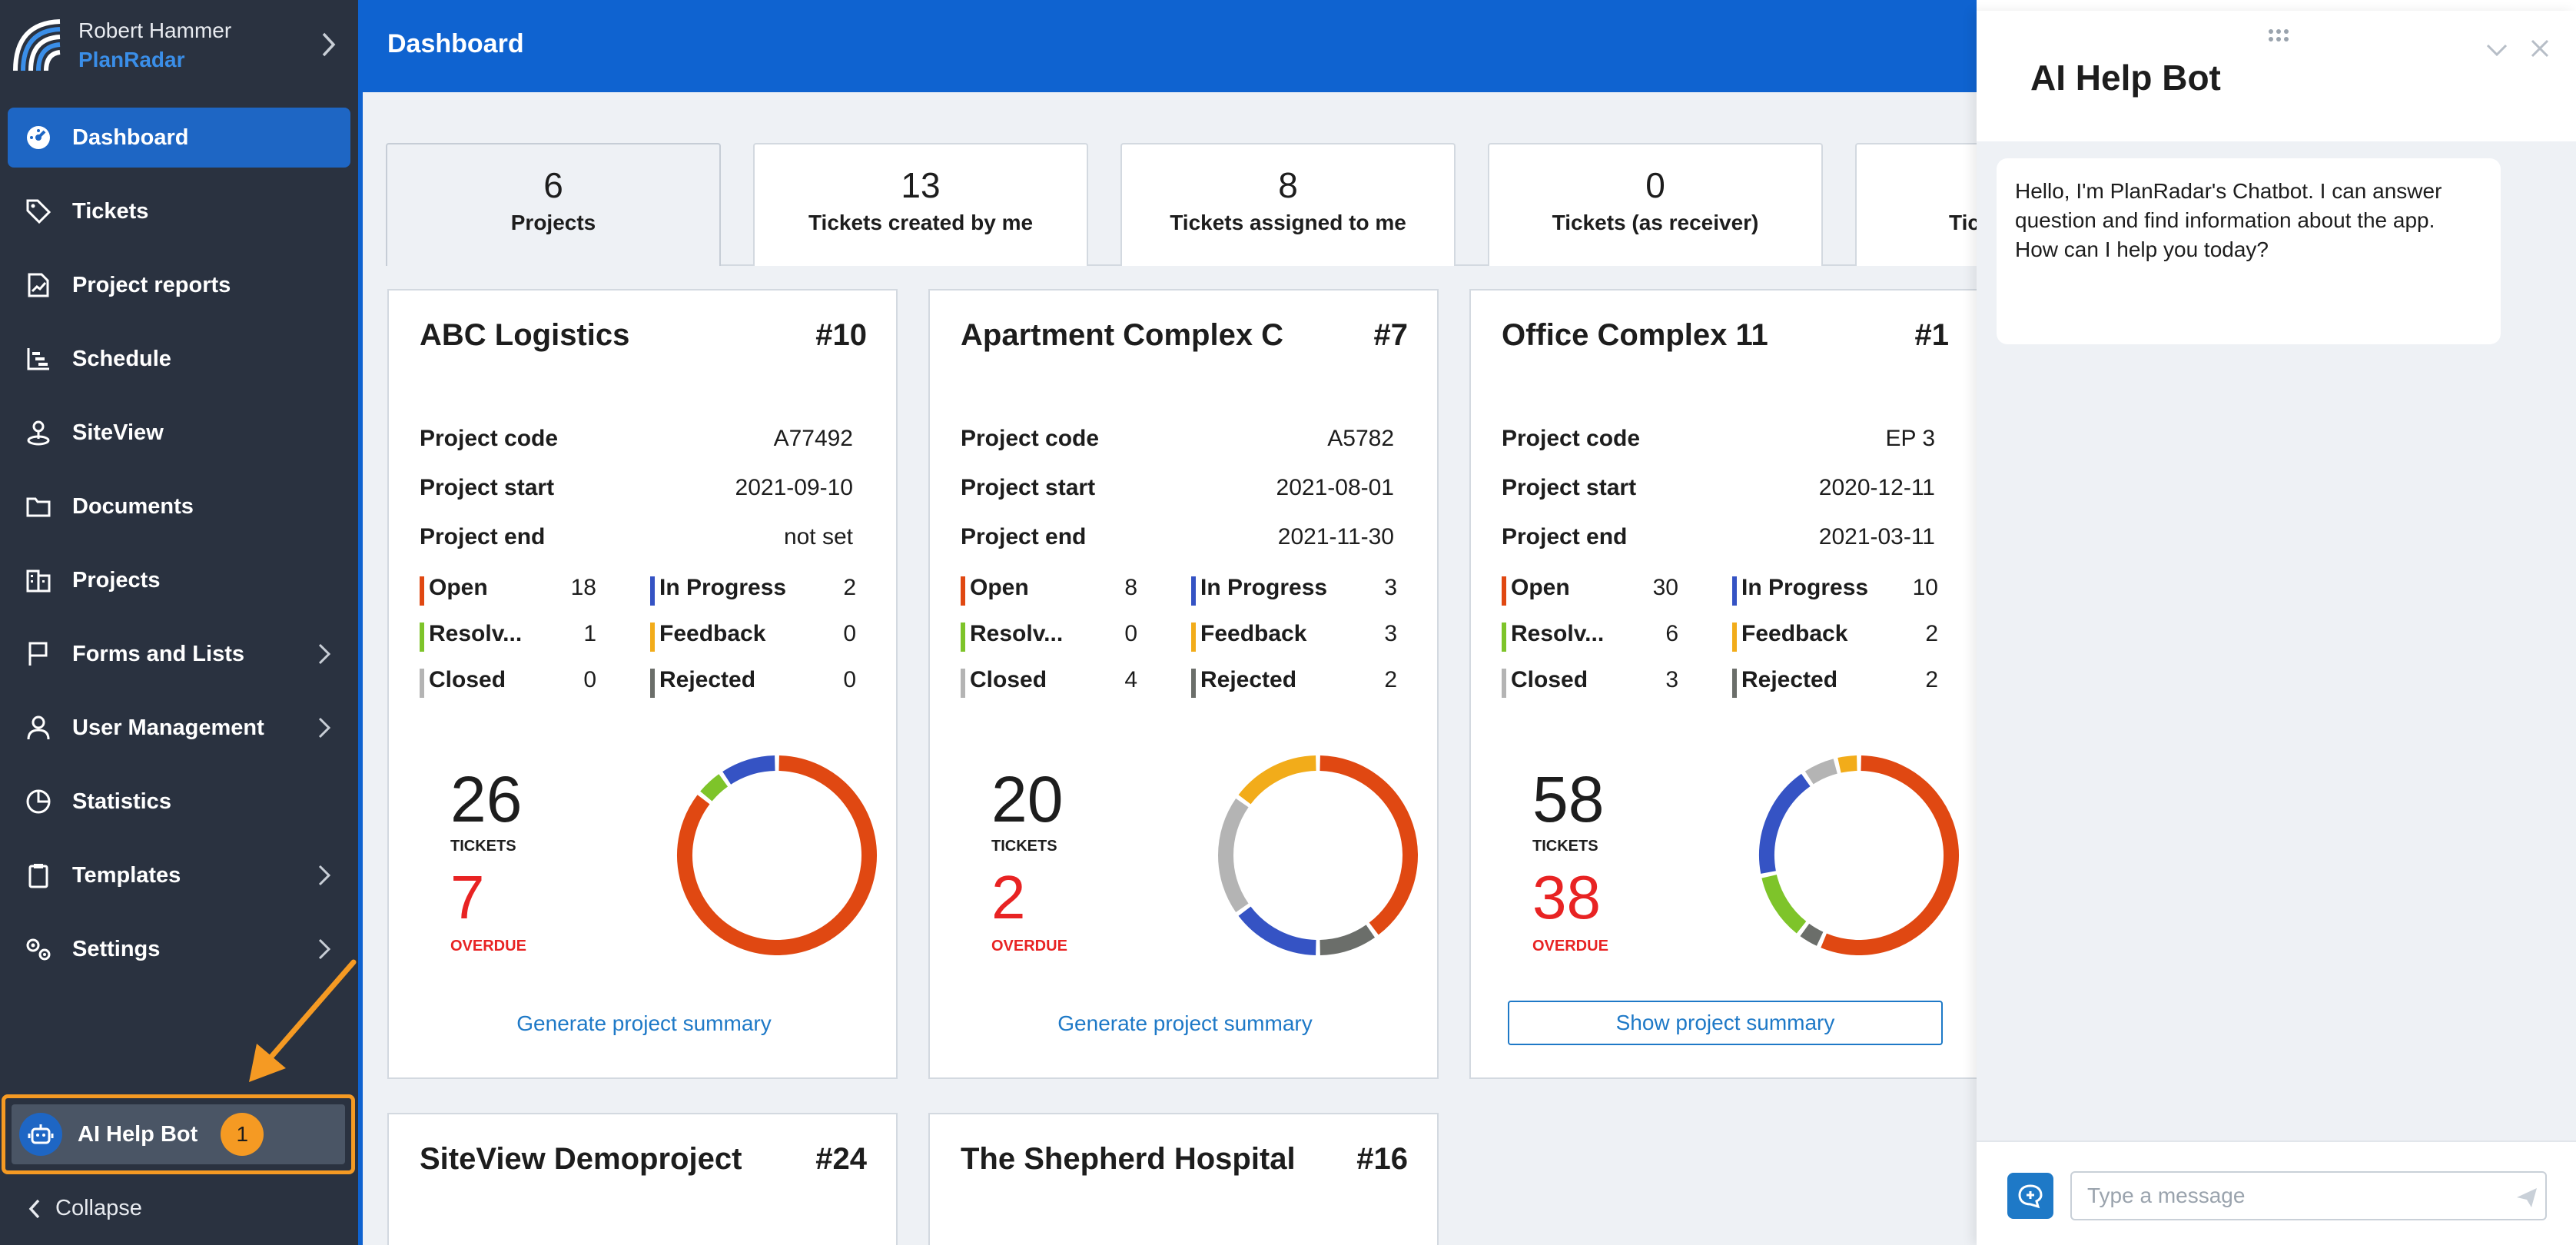 The width and height of the screenshot is (2576, 1245). Describe the element at coordinates (1049, 682) in the screenshot. I see `status-closed: Closed 4` at that location.